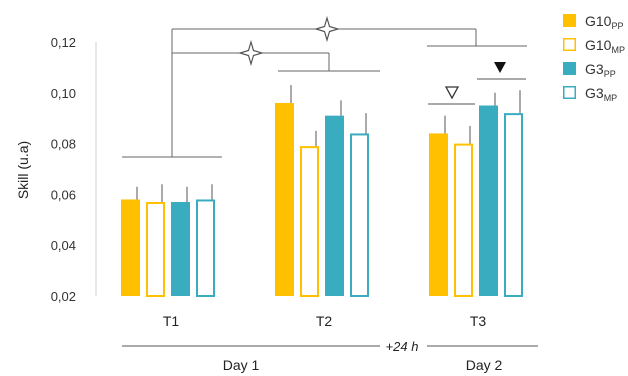 This screenshot has height=376, width=628. What do you see at coordinates (500, 67) in the screenshot?
I see `filled-triangle-down-icon` at bounding box center [500, 67].